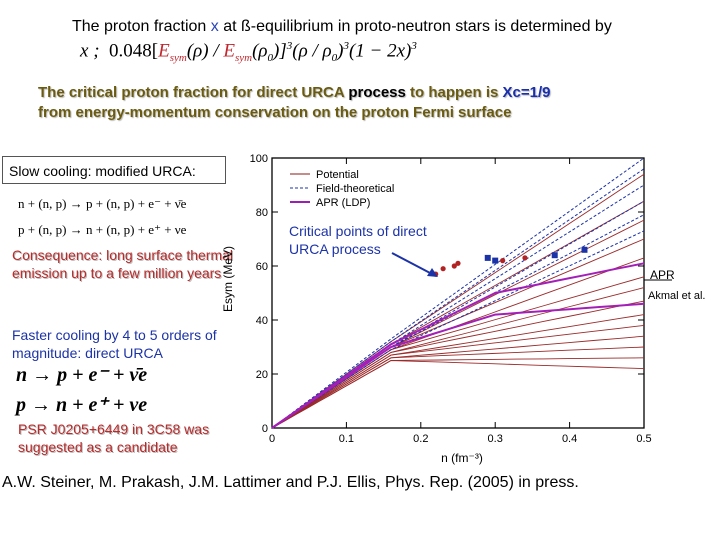  I want to click on variable-x: x, so click(214, 26).